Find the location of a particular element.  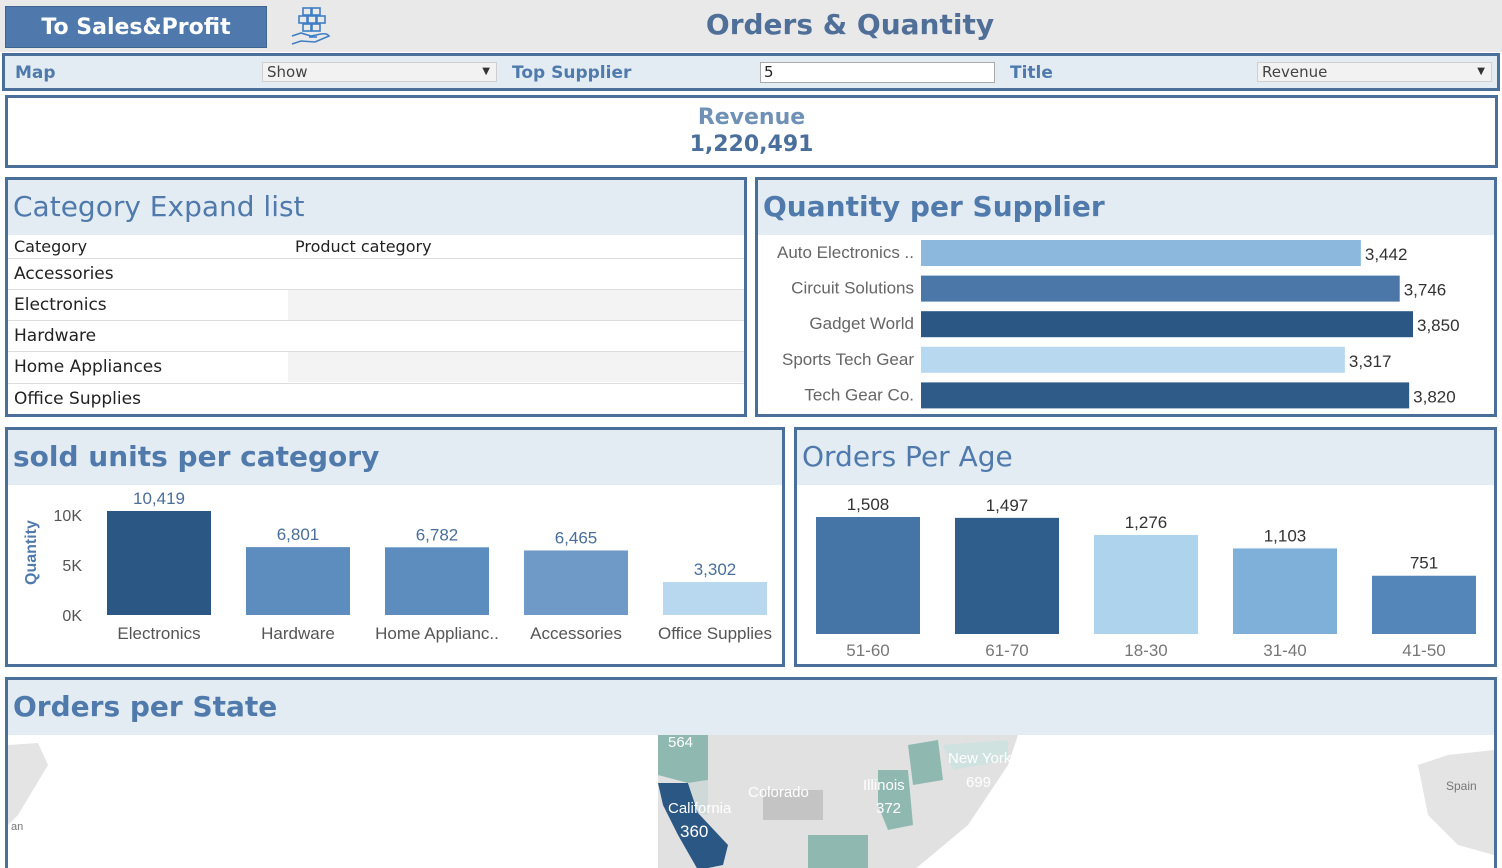

supplier-value-label: 3,820 is located at coordinates (1434, 396).